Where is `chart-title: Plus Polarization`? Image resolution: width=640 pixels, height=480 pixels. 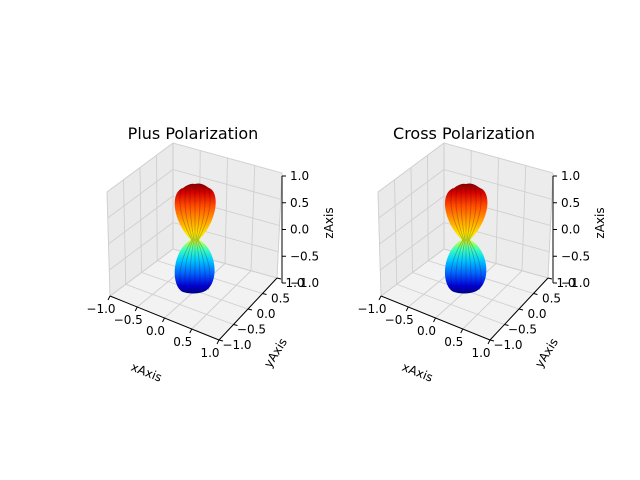 chart-title: Plus Polarization is located at coordinates (193, 133).